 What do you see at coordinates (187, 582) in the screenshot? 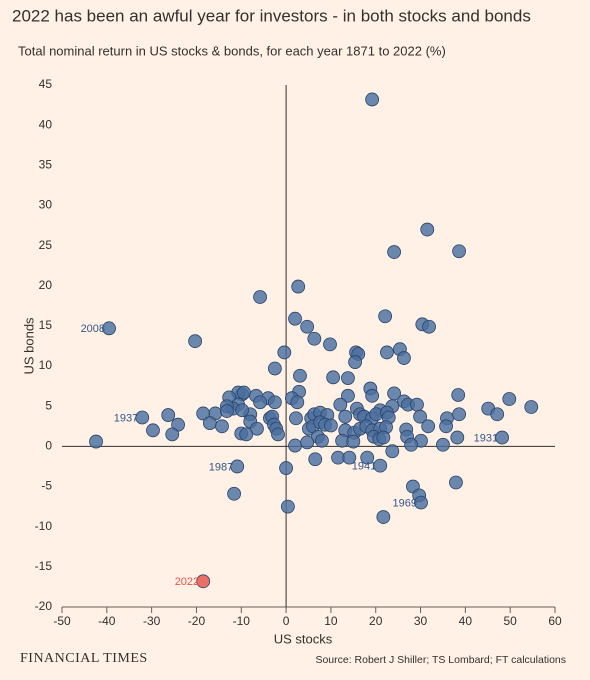
I see `point-label: 2022` at bounding box center [187, 582].